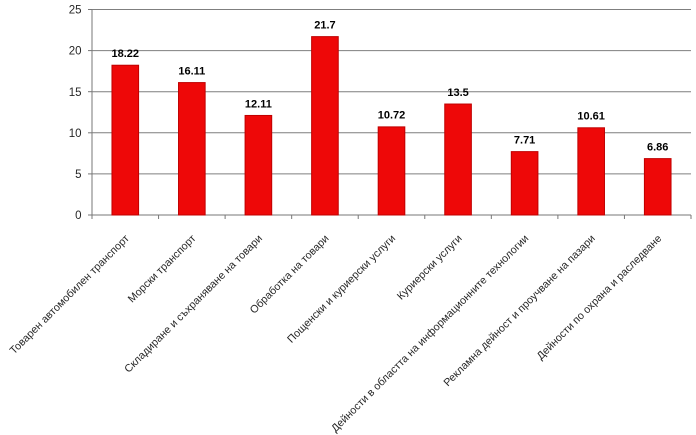  Describe the element at coordinates (78, 216) in the screenshot. I see `svg-text: 0` at that location.